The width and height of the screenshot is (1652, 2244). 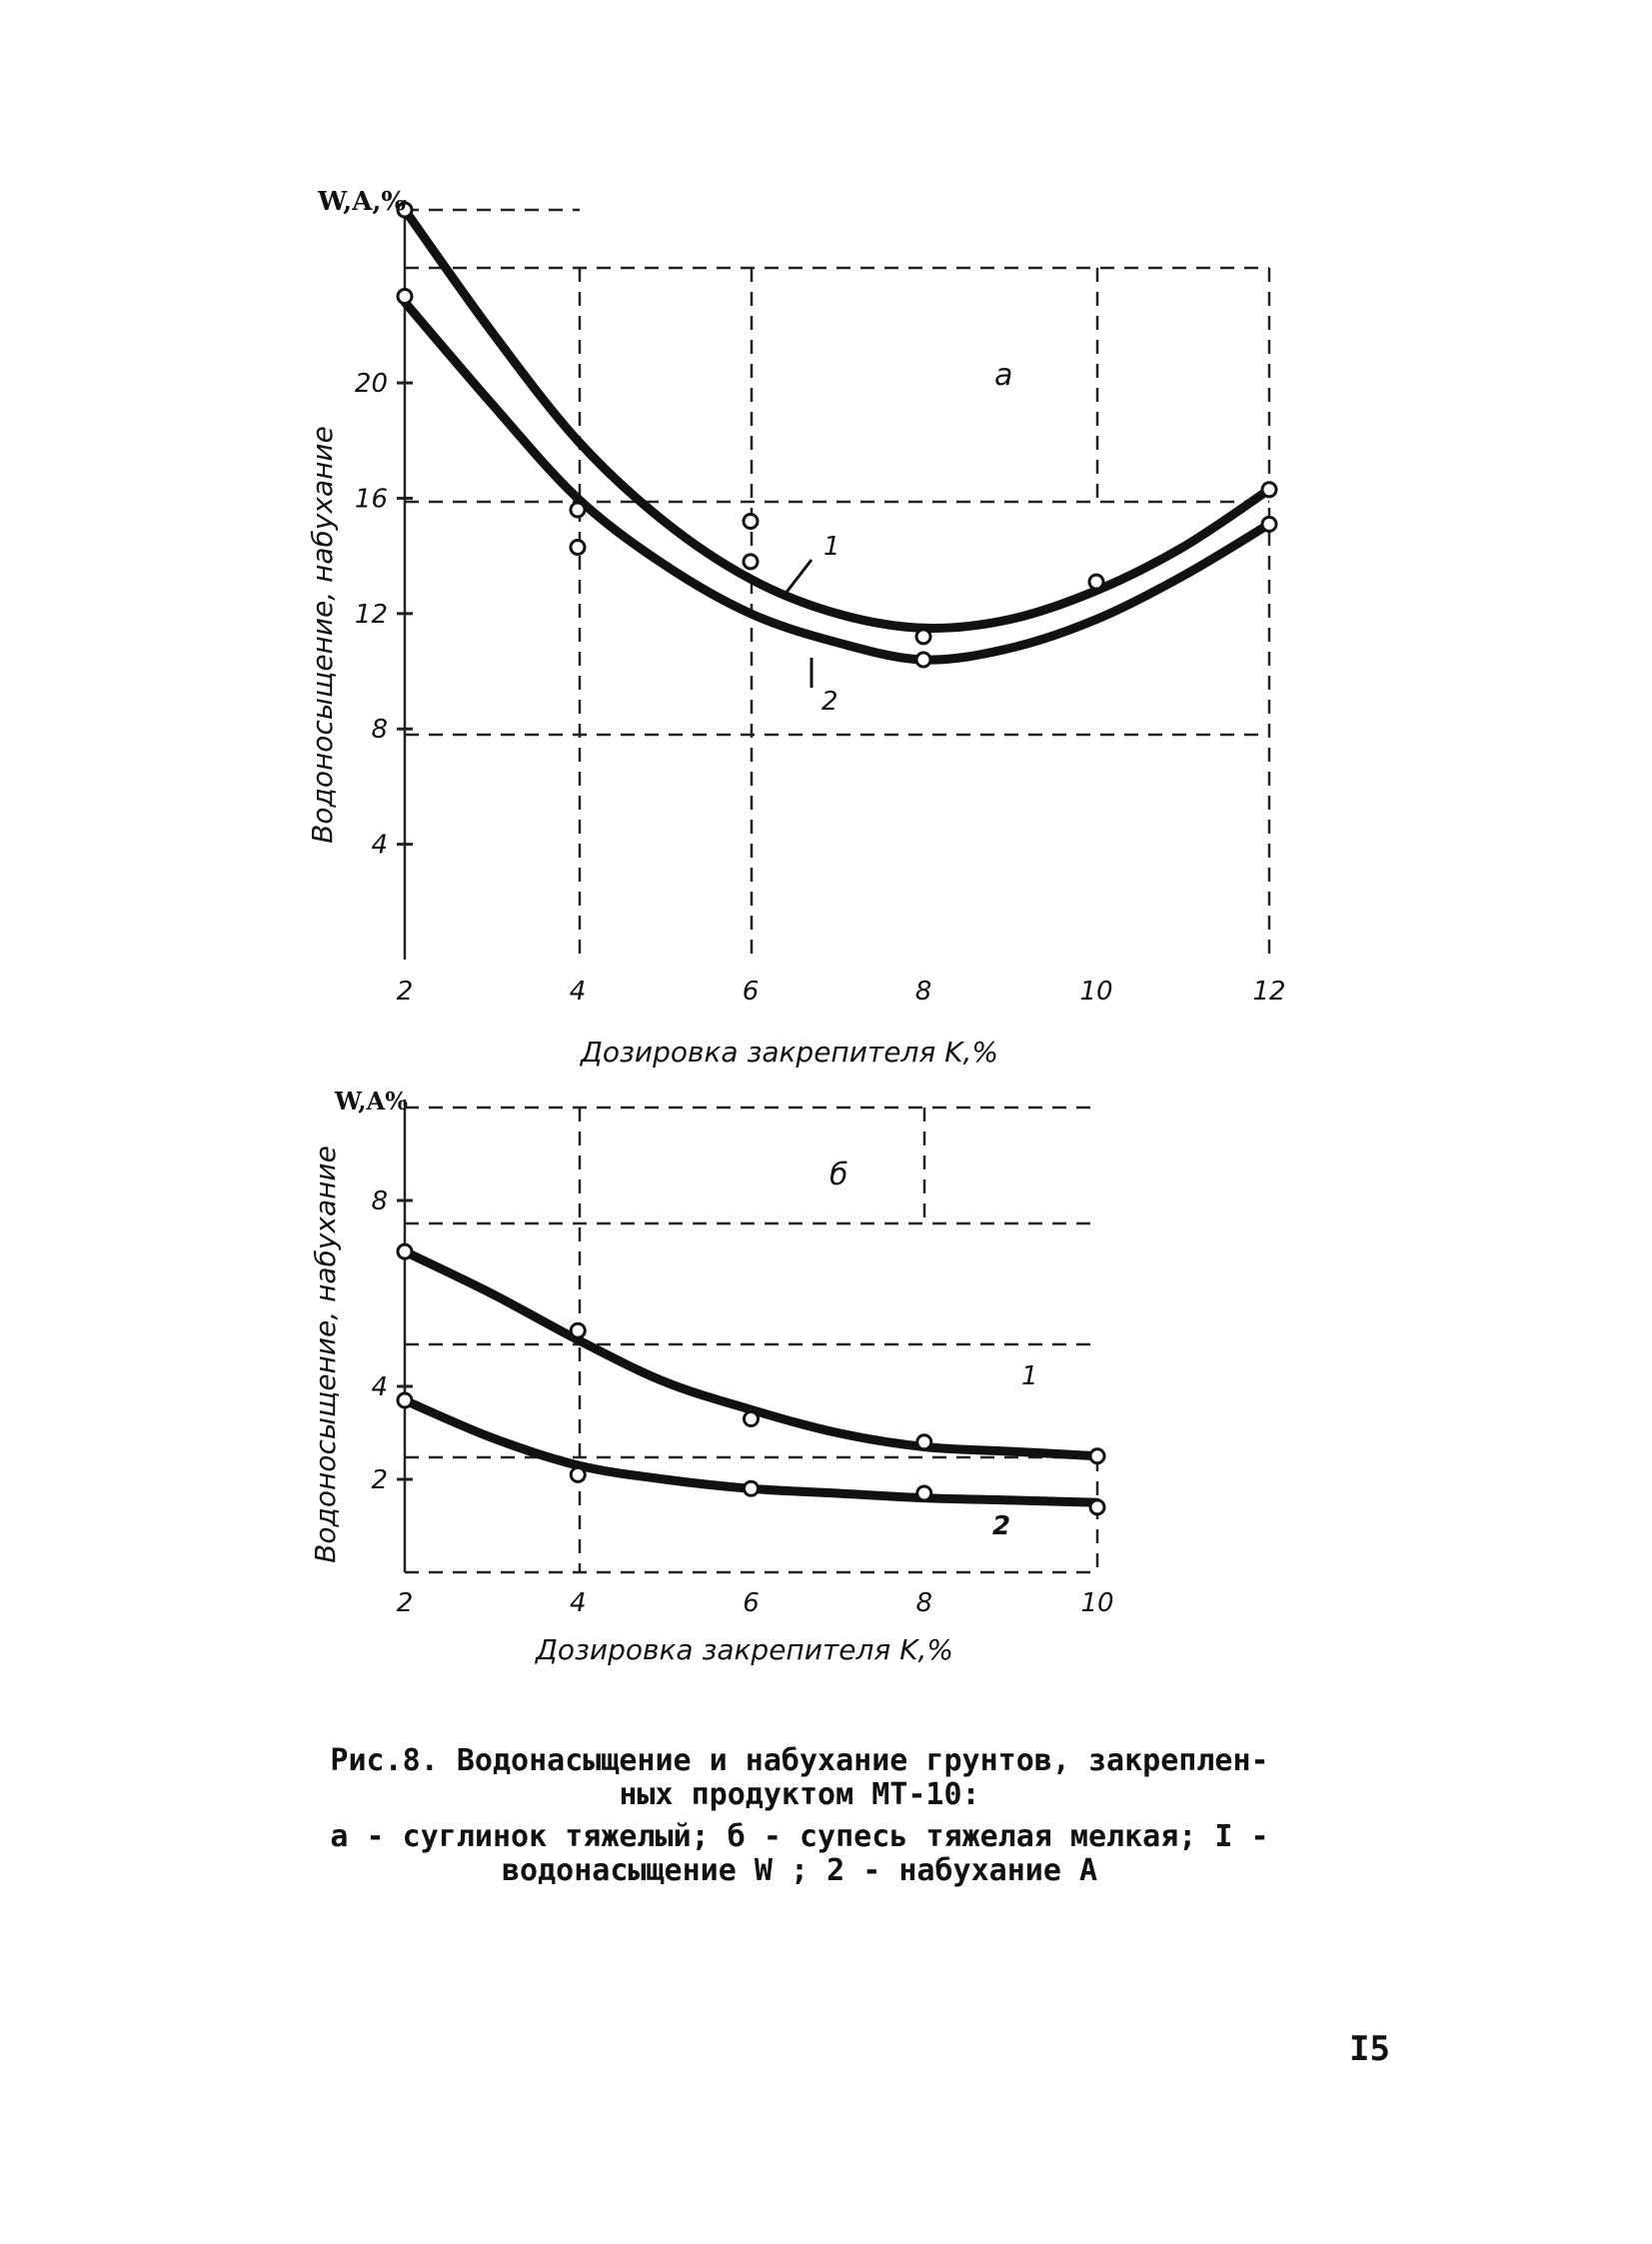 I want to click on chart-b-y-tick-label-2: 8, so click(x=380, y=1201).